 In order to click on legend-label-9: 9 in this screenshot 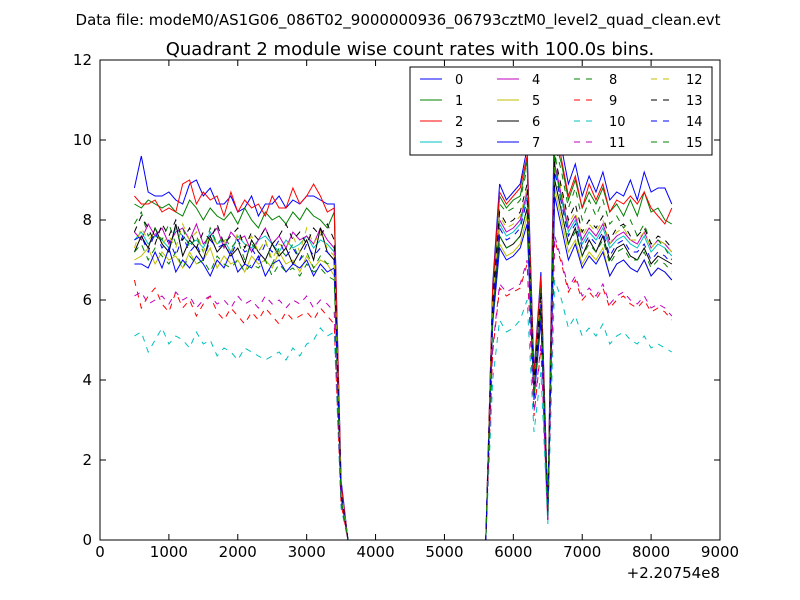, I will do `click(613, 101)`.